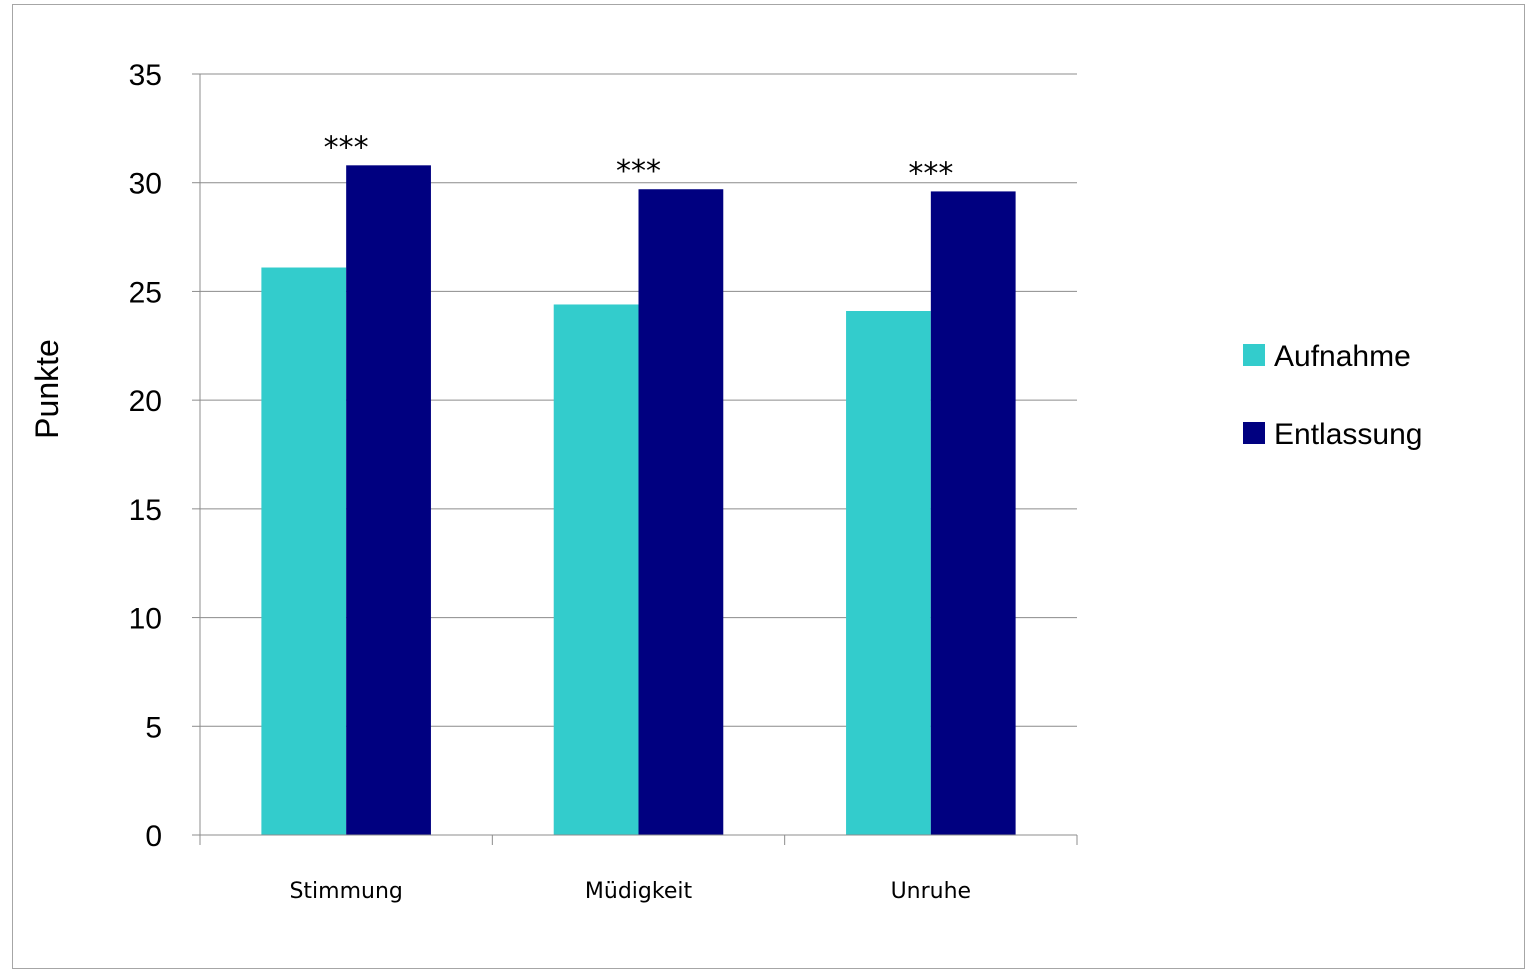  What do you see at coordinates (145, 456) in the screenshot?
I see `y-tick-labels: 0 5 10 15 20 25 30 35` at bounding box center [145, 456].